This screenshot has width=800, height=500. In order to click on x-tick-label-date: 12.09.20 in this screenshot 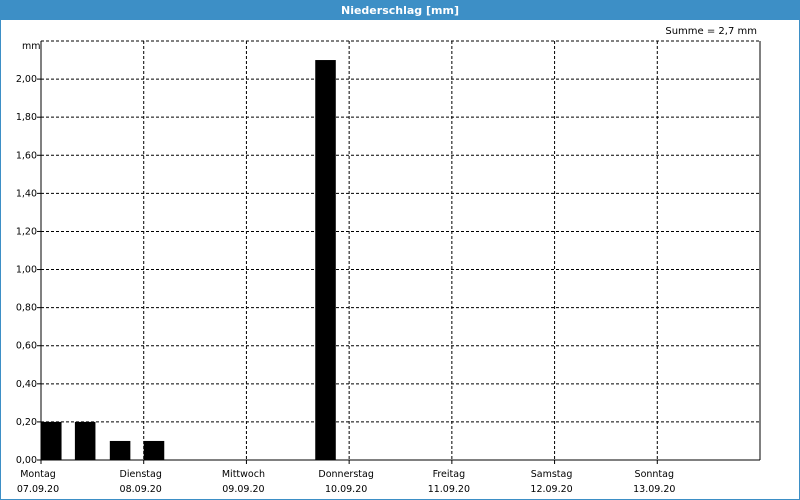, I will do `click(551, 489)`.